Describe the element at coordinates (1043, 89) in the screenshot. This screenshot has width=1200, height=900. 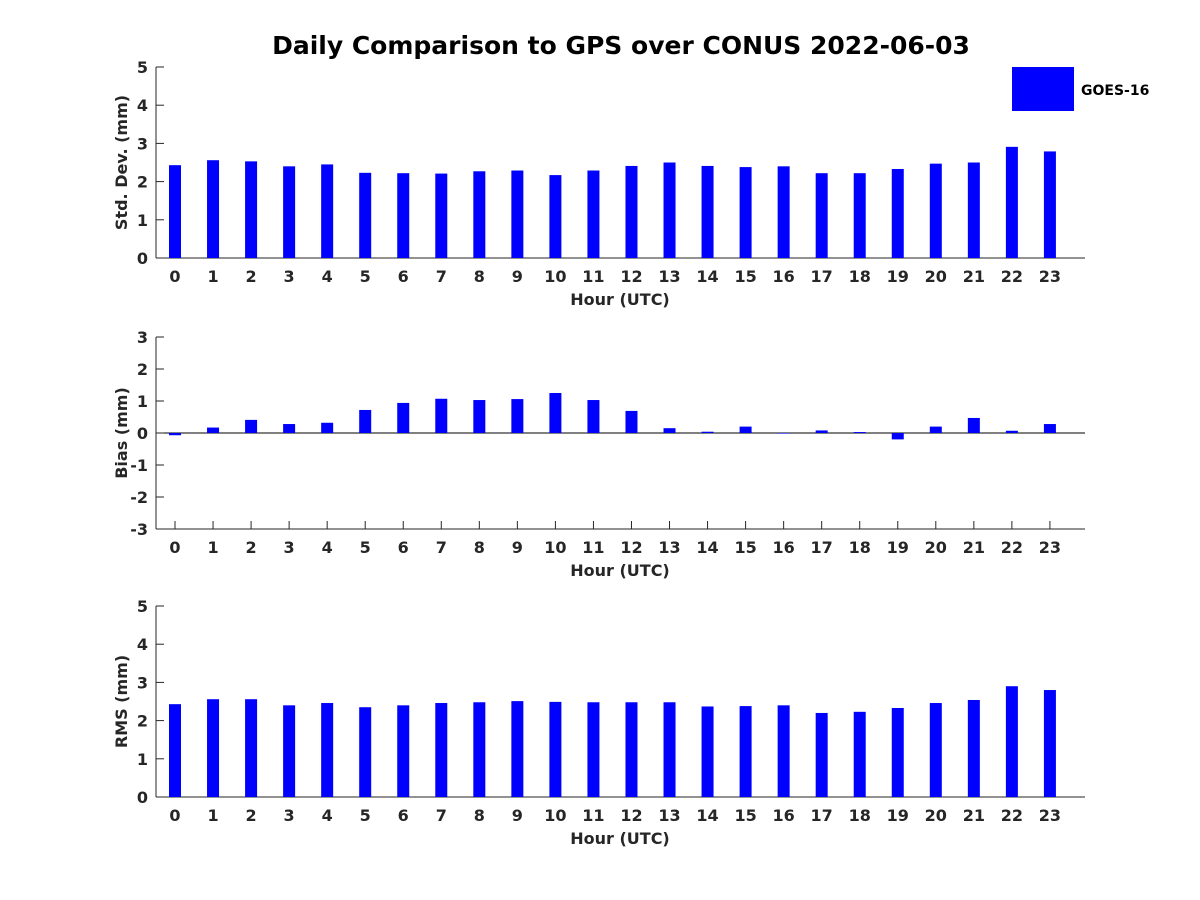
I see `legend-swatch` at that location.